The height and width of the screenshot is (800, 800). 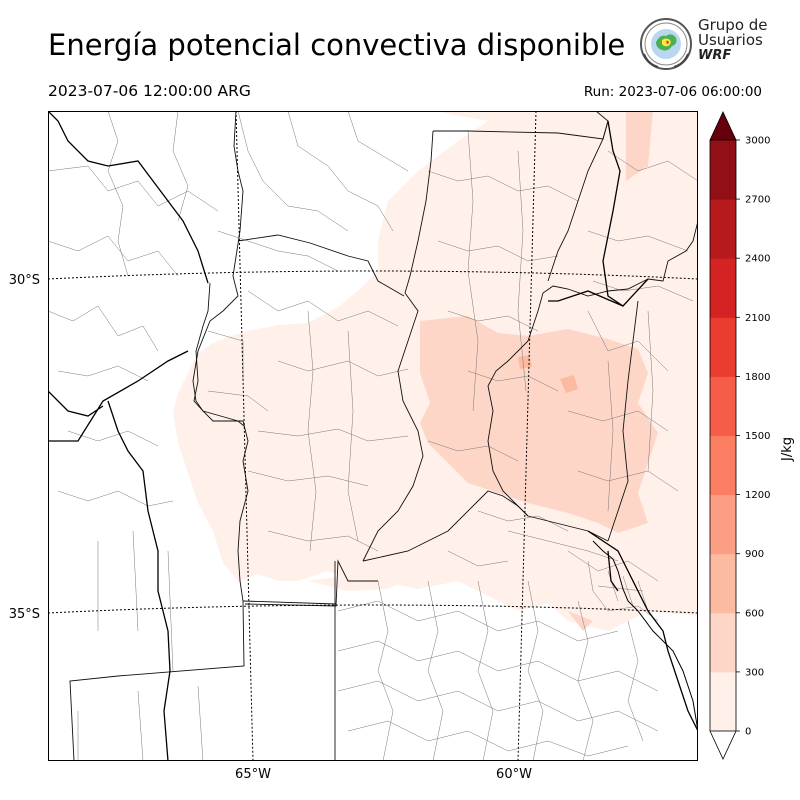 What do you see at coordinates (548, 374) in the screenshot?
I see `cape-field-darker` at bounding box center [548, 374].